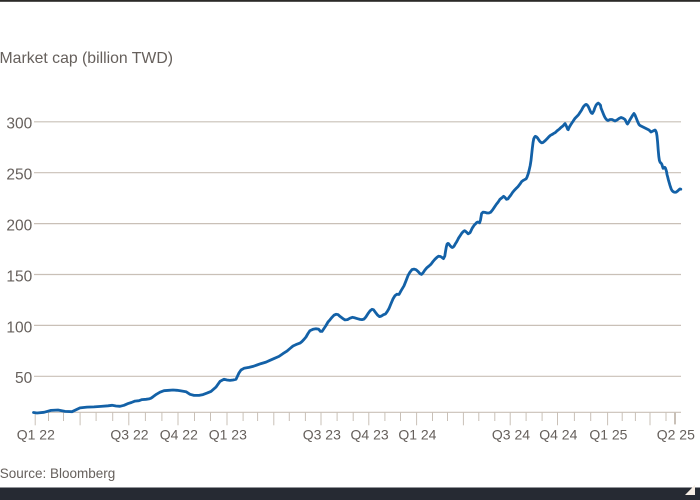 Image resolution: width=700 pixels, height=500 pixels. What do you see at coordinates (24, 378) in the screenshot?
I see `svg-text: 50` at bounding box center [24, 378].